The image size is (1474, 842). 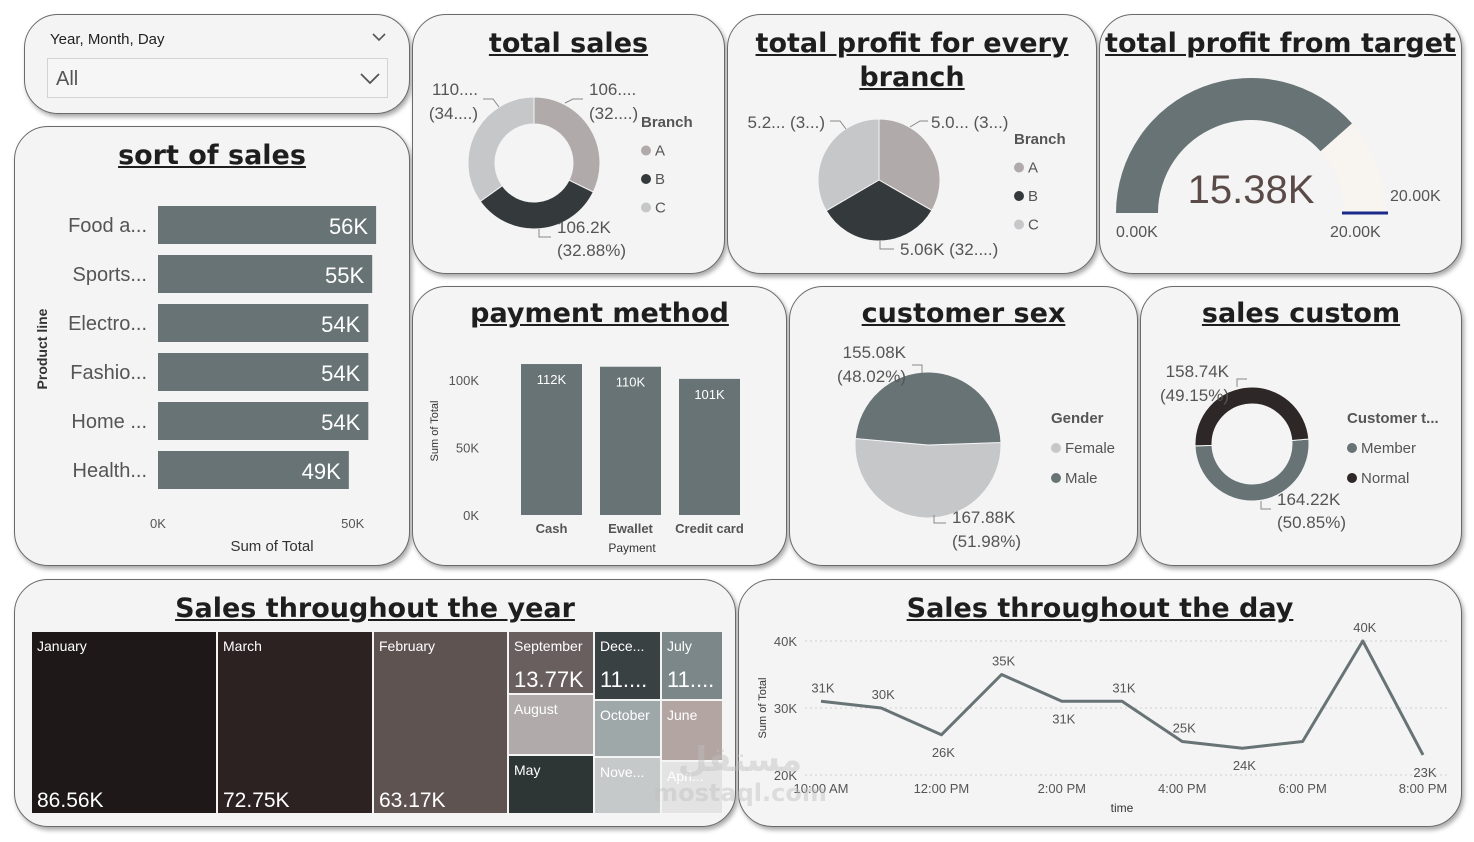 I want to click on sales-custom-legend-marker-normal, so click(x=1352, y=478).